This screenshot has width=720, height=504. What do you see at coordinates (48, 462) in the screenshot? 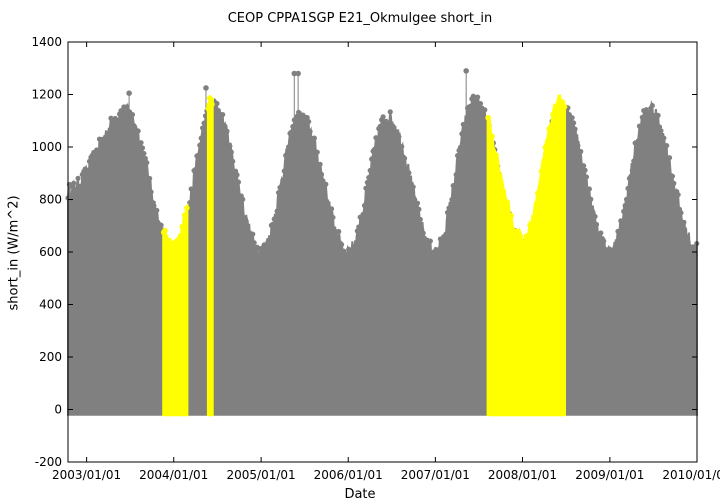
I see `y-tick-label: -200` at bounding box center [48, 462].